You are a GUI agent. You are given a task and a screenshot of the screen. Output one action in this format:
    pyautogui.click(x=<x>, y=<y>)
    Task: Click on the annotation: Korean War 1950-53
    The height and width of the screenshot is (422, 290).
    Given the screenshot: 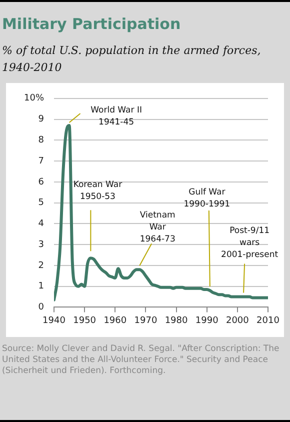 What is the action you would take?
    pyautogui.click(x=98, y=191)
    